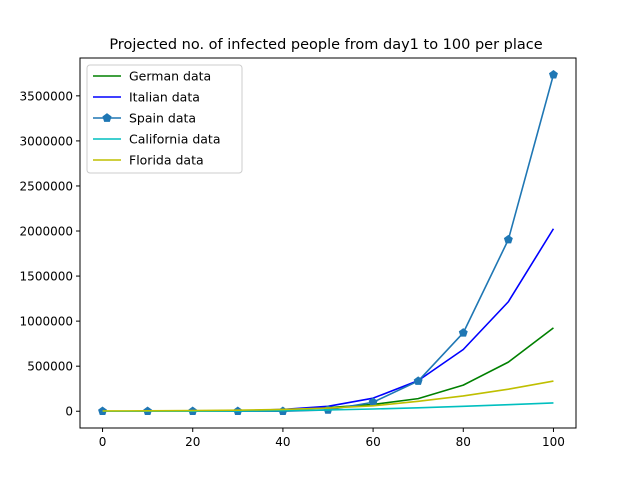  What do you see at coordinates (107, 117) in the screenshot?
I see `legend-marker` at bounding box center [107, 117].